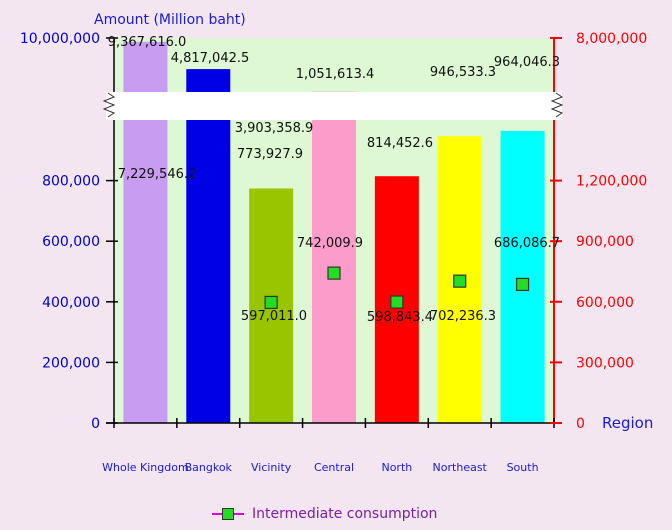 Image resolution: width=672 pixels, height=530 pixels. What do you see at coordinates (463, 316) in the screenshot?
I see `line-value-label: 702,236.3` at bounding box center [463, 316].